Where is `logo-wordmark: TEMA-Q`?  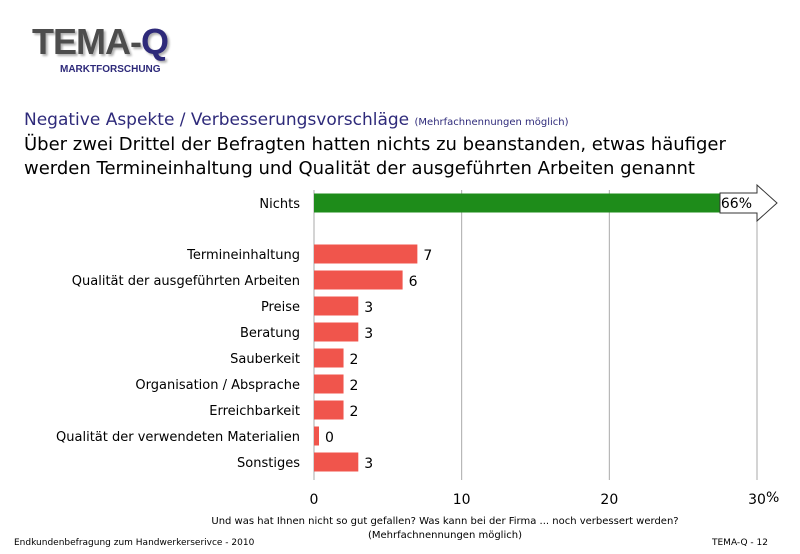
logo-wordmark: TEMA-Q is located at coordinates (100, 41).